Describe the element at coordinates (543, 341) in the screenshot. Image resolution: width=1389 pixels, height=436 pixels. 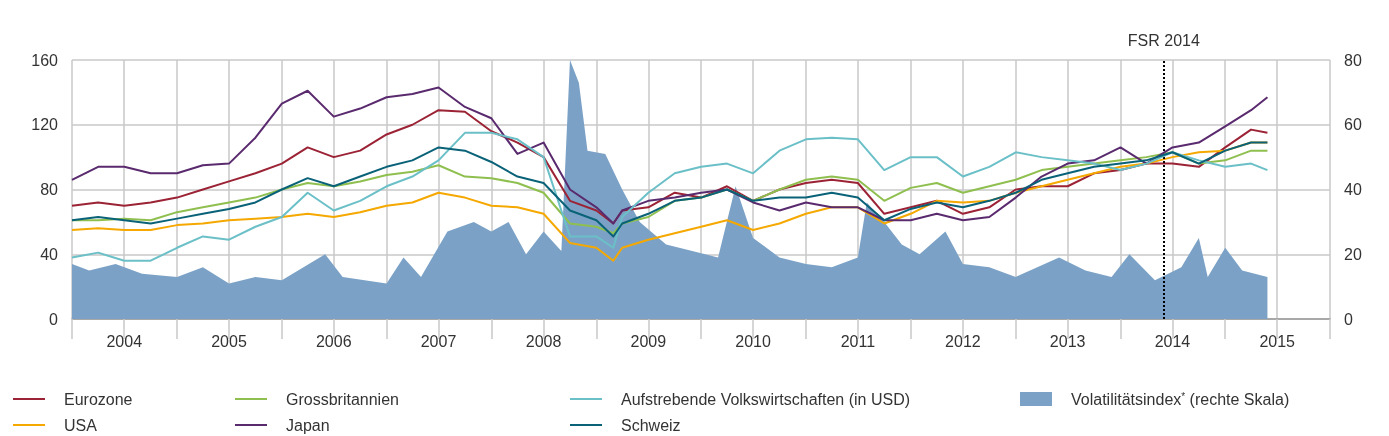
I see `x-tick-label: 2008` at that location.